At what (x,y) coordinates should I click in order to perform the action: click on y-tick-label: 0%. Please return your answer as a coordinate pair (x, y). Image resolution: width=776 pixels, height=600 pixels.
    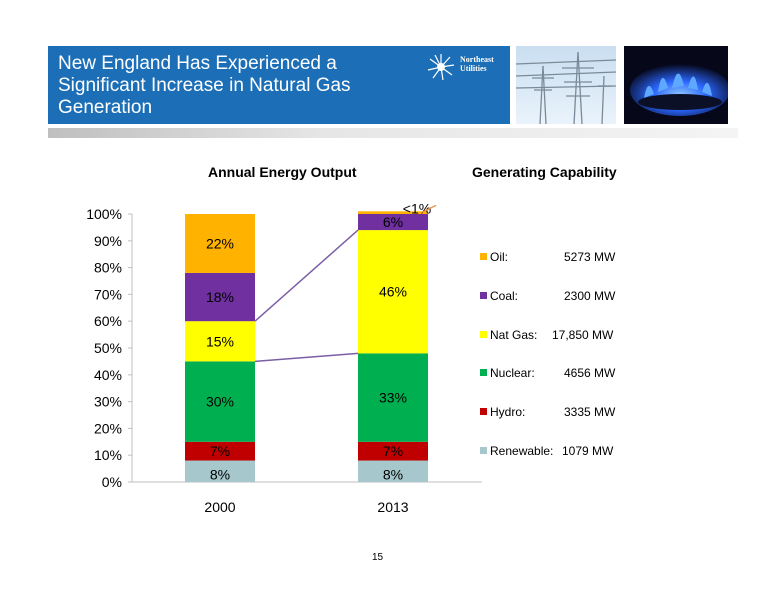
    Looking at the image, I should click on (112, 482).